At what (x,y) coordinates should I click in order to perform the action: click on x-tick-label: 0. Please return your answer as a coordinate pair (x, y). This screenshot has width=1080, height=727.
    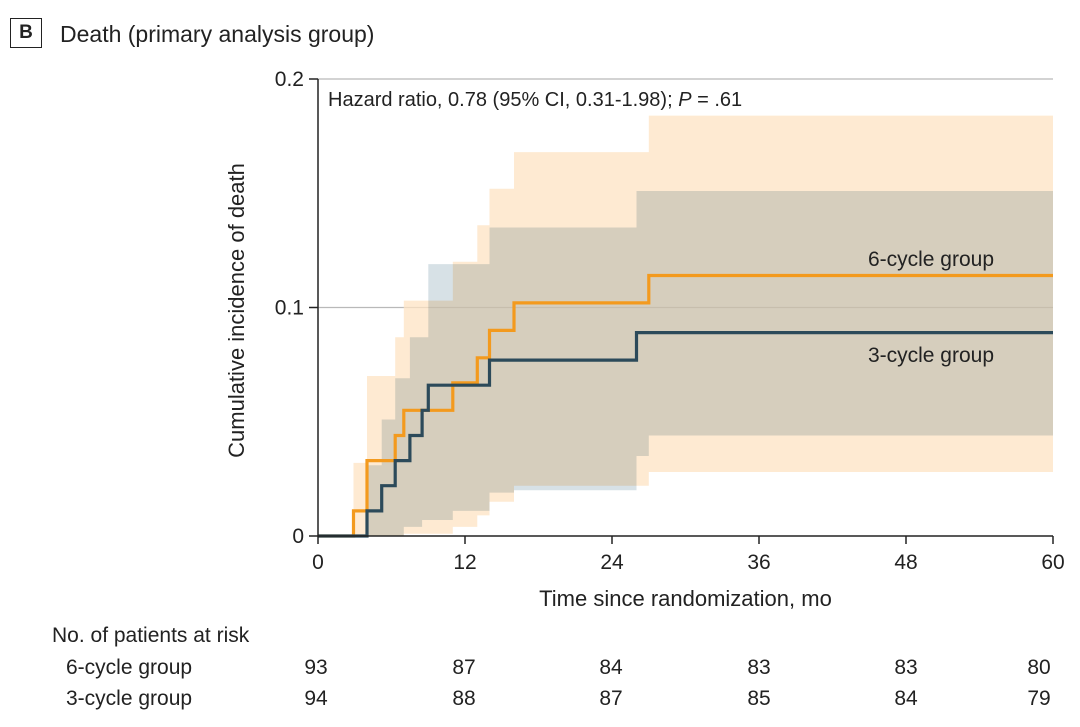
    Looking at the image, I should click on (318, 562).